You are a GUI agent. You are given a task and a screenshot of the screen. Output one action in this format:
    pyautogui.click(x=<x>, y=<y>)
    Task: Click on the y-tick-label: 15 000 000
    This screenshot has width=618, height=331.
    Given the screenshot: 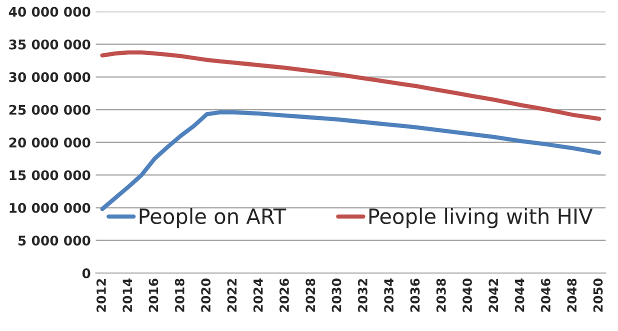 What is the action you would take?
    pyautogui.click(x=50, y=175)
    